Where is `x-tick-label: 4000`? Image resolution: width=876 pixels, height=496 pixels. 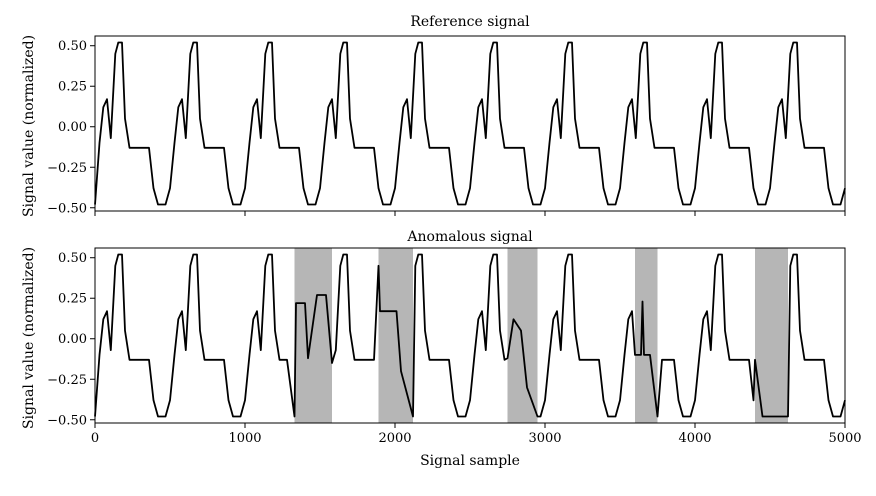 x-tick-label: 4000 is located at coordinates (694, 438).